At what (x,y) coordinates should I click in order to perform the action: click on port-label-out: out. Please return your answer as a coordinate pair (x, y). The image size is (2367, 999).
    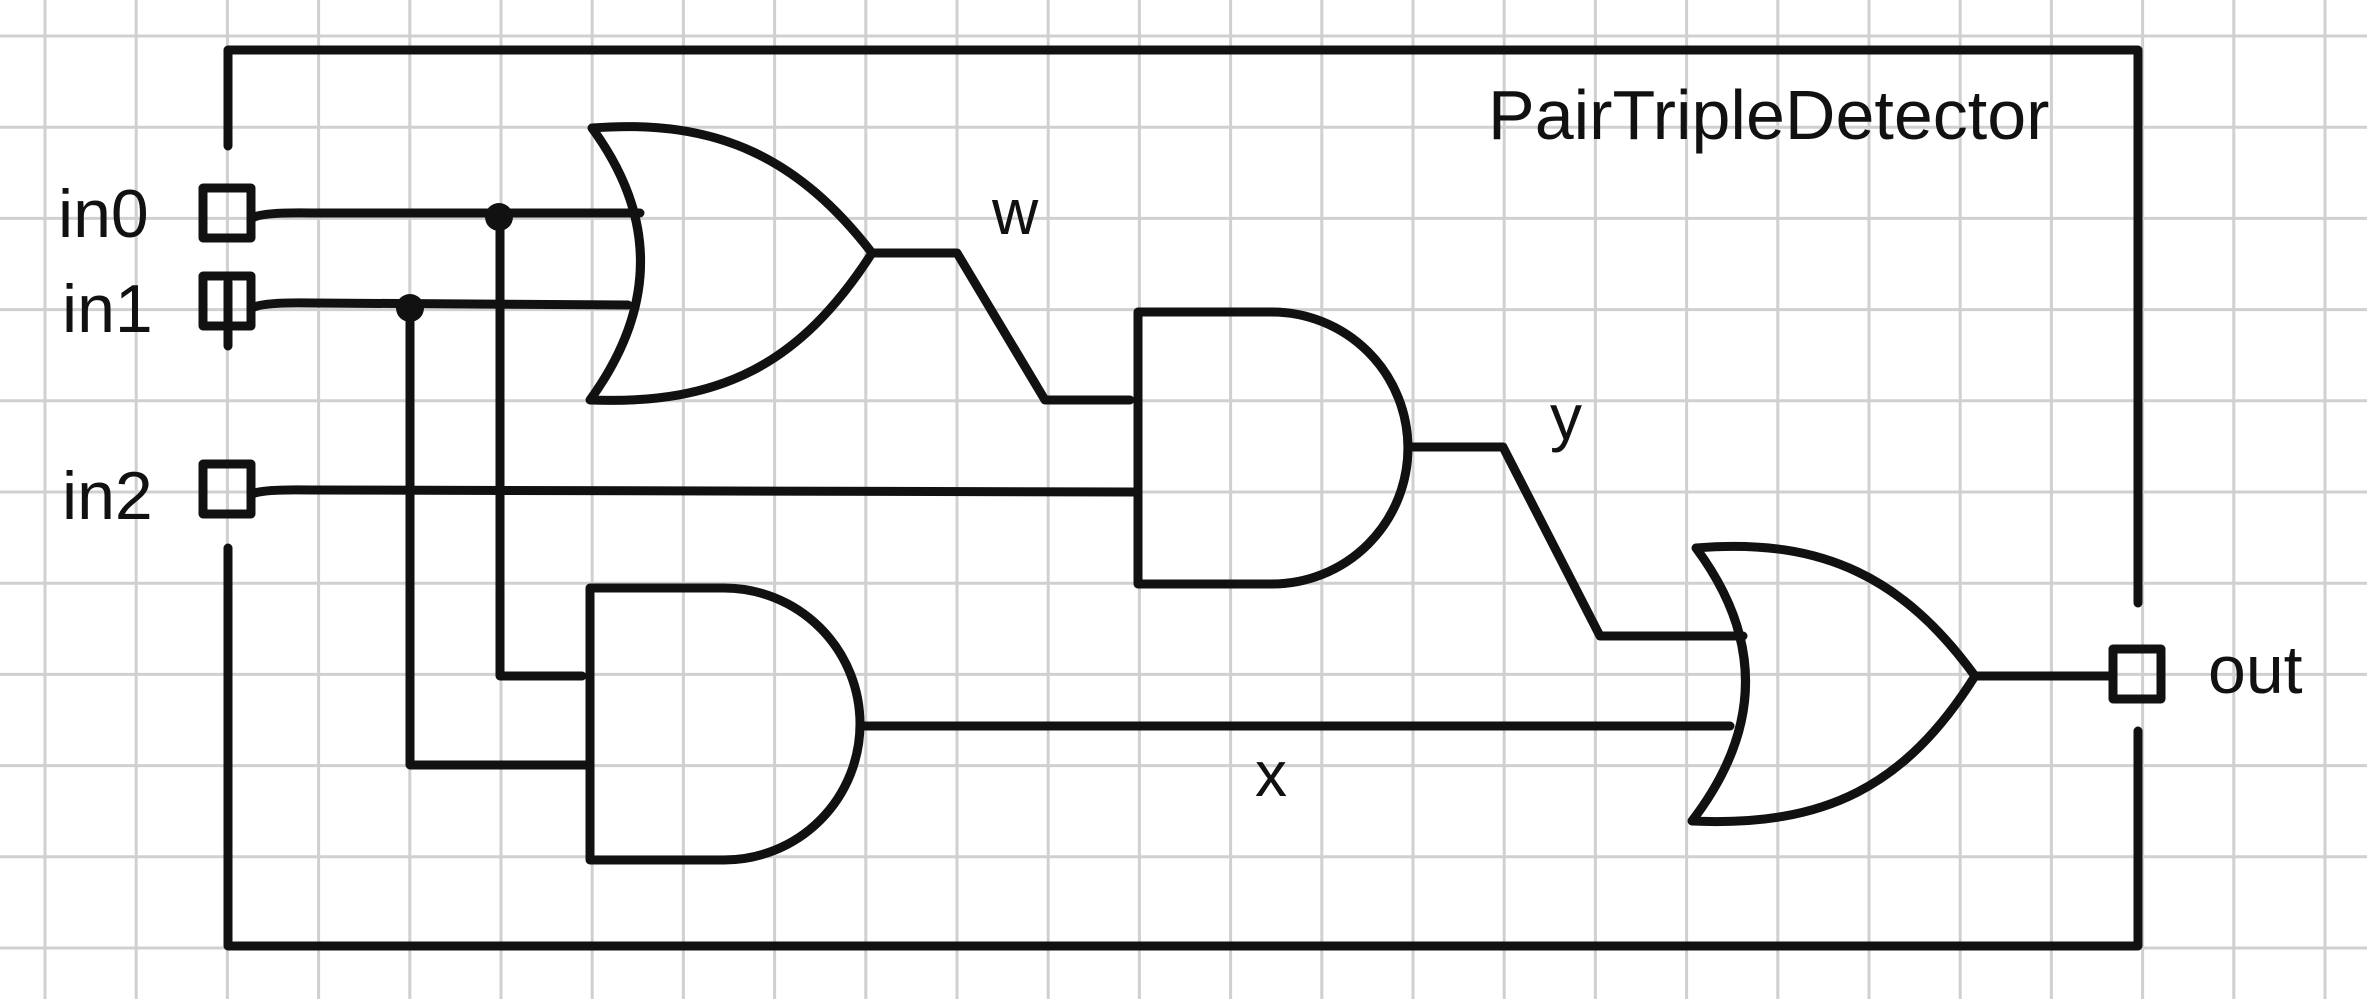
    Looking at the image, I should click on (2255, 670).